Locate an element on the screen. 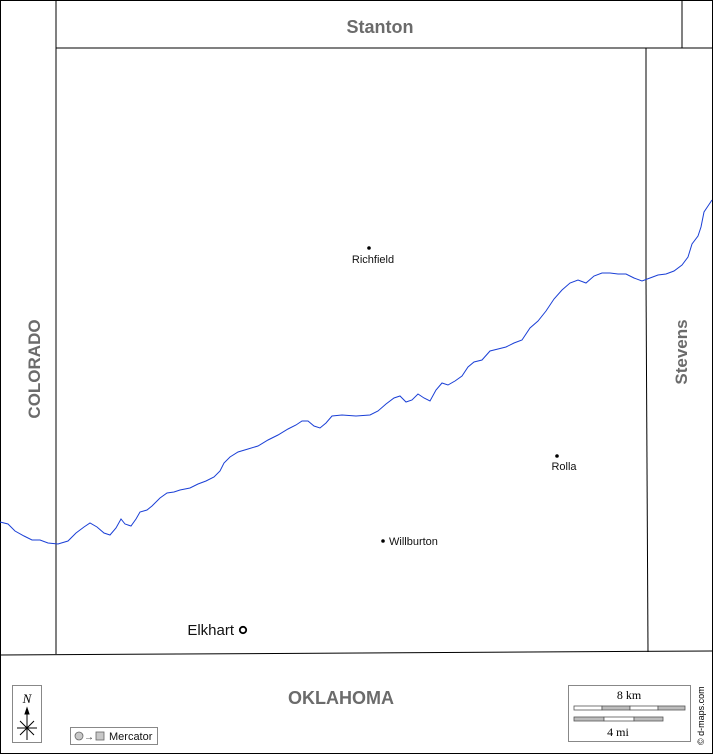 The width and height of the screenshot is (713, 754). town-richfield: Richfield is located at coordinates (373, 256).